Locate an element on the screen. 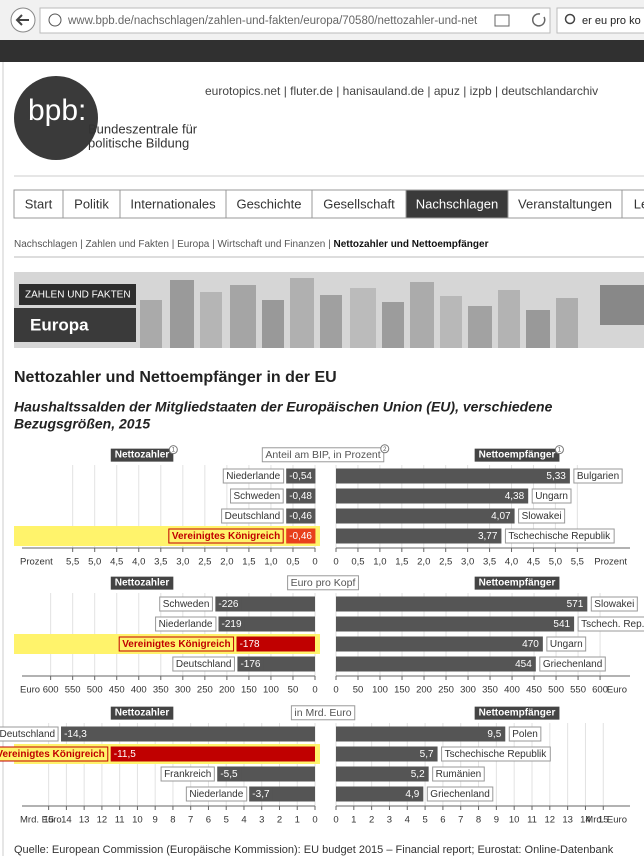 The image size is (644, 856). nav-label: Internationales is located at coordinates (173, 203).